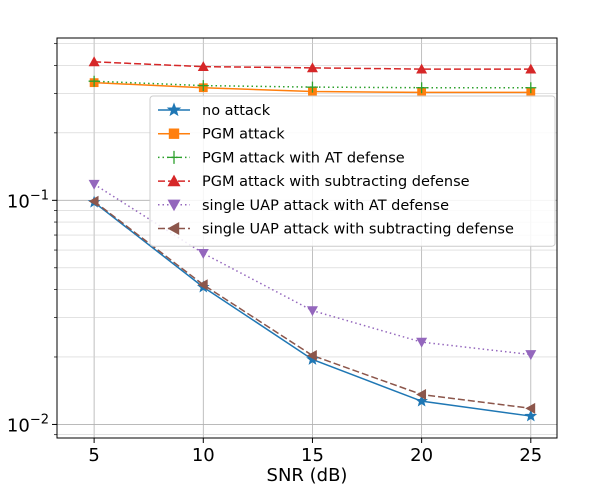  What do you see at coordinates (325, 206) in the screenshot?
I see `legend-label: single UAP attack with AT defense` at bounding box center [325, 206].